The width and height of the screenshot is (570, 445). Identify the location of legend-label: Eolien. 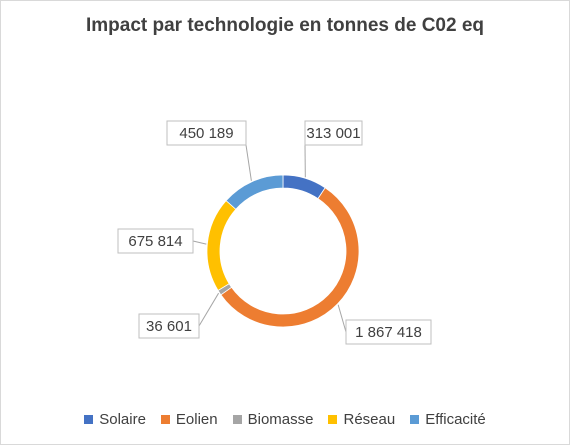
(196, 419).